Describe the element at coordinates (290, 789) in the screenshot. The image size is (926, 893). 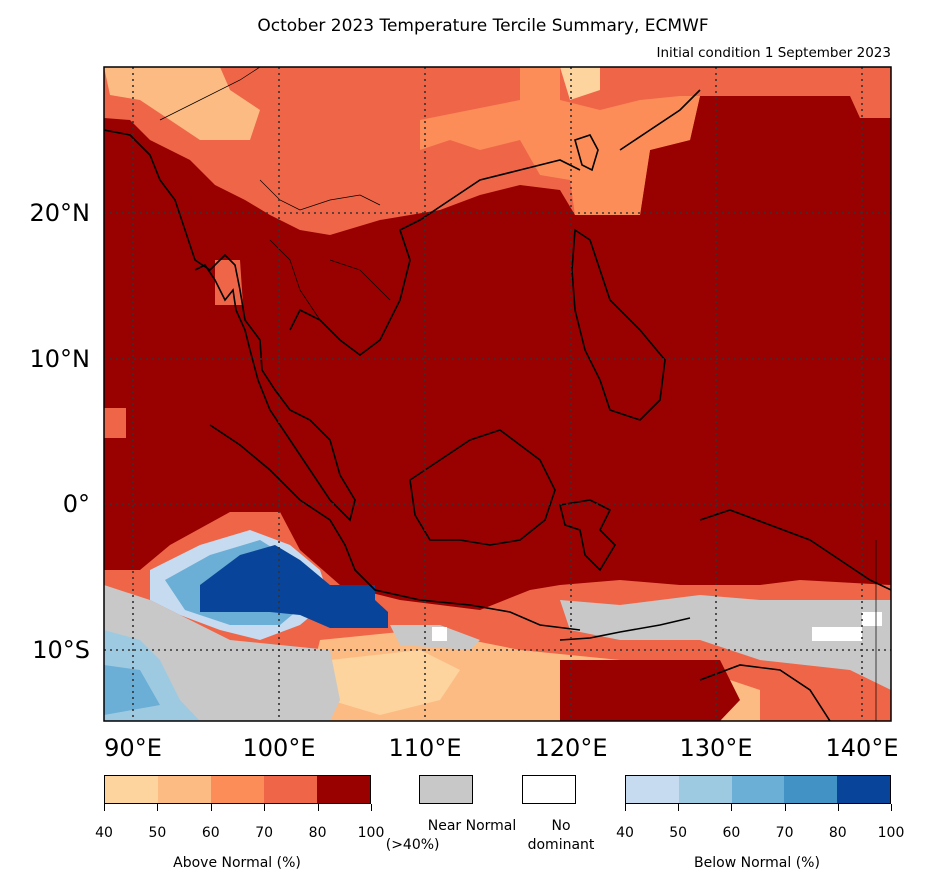
I see `above-normal-70-80-swatch` at that location.